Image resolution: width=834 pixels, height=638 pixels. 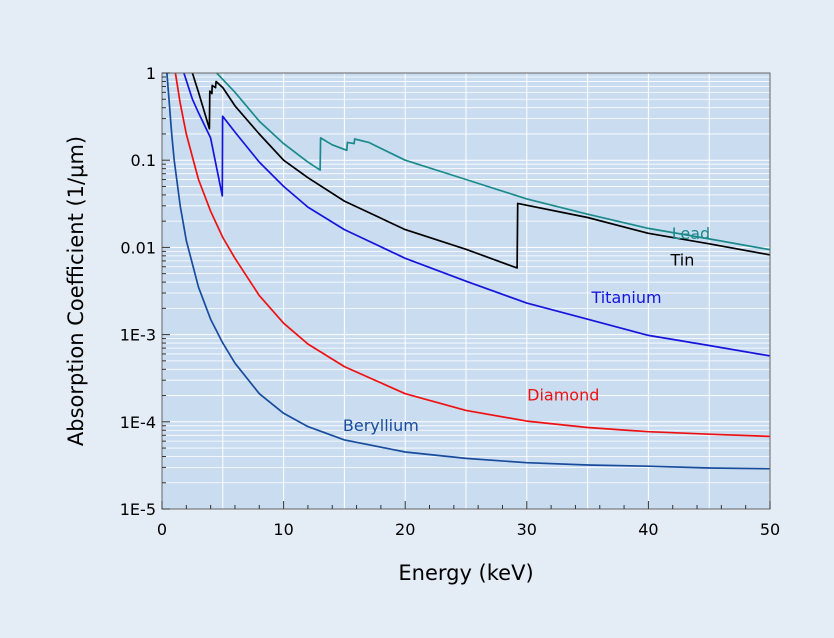 What do you see at coordinates (138, 422) in the screenshot?
I see `y-tick-label: 1E-4` at bounding box center [138, 422].